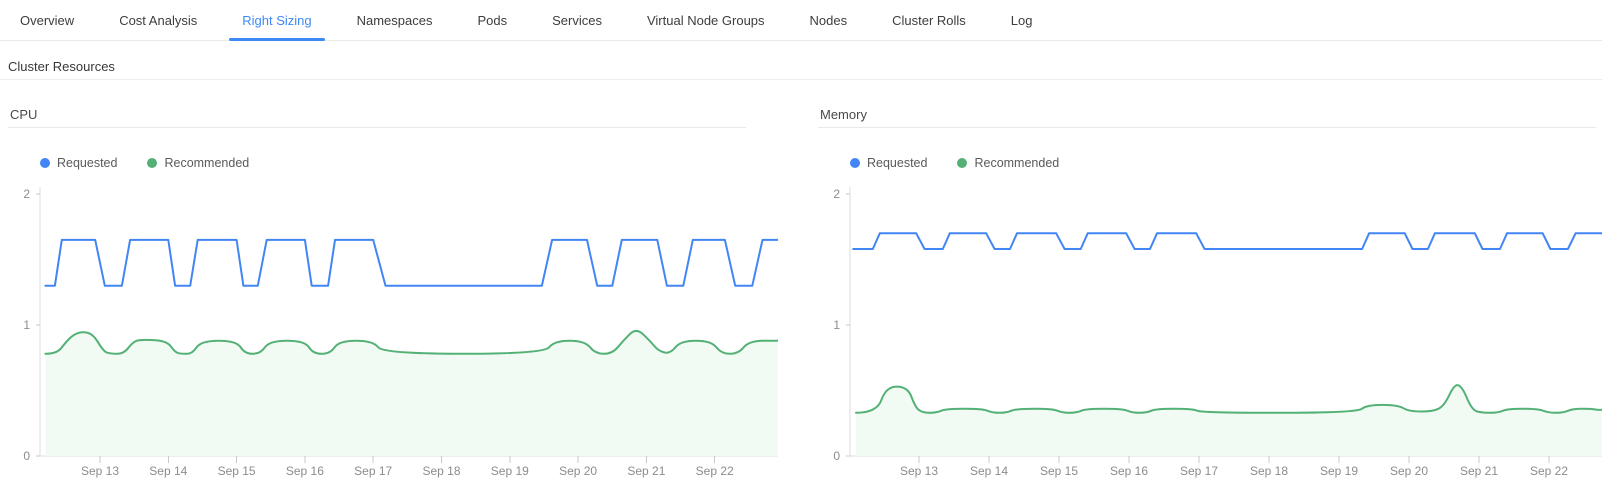 This screenshot has height=489, width=1602. I want to click on tab-cluster-rolls: Cluster Rolls, so click(929, 20).